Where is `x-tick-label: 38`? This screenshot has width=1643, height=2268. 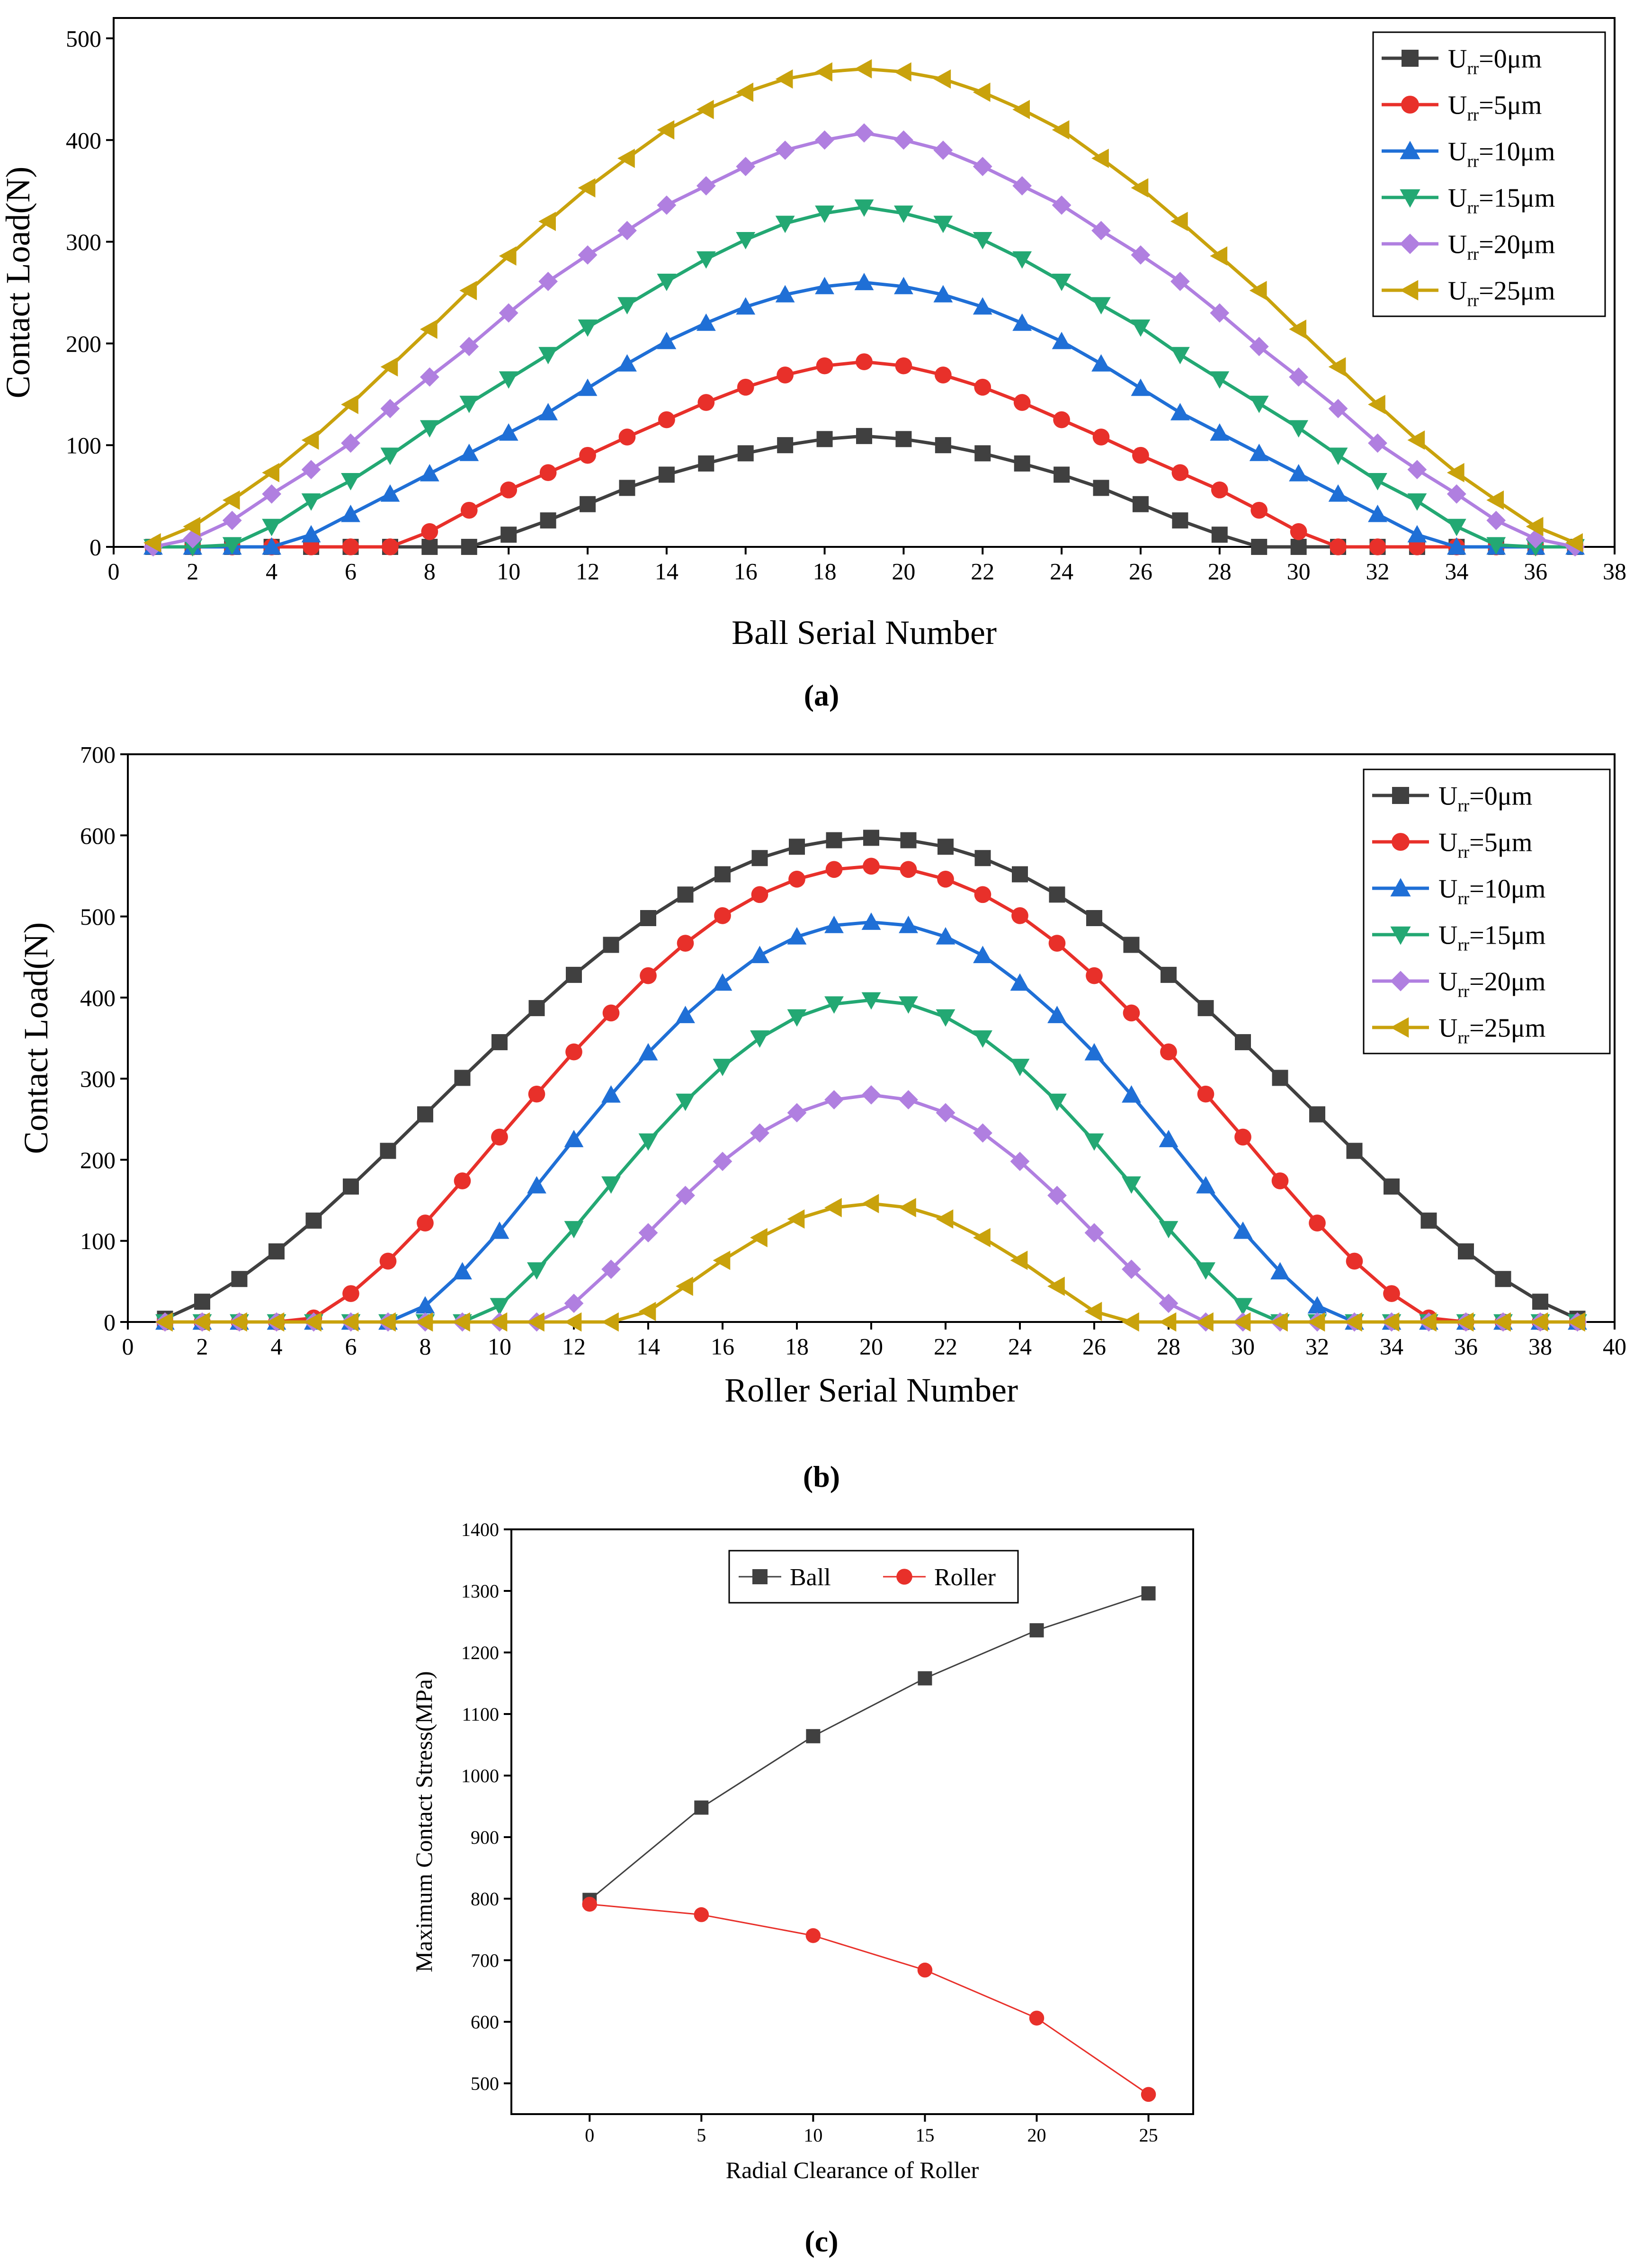 x-tick-label: 38 is located at coordinates (1614, 571).